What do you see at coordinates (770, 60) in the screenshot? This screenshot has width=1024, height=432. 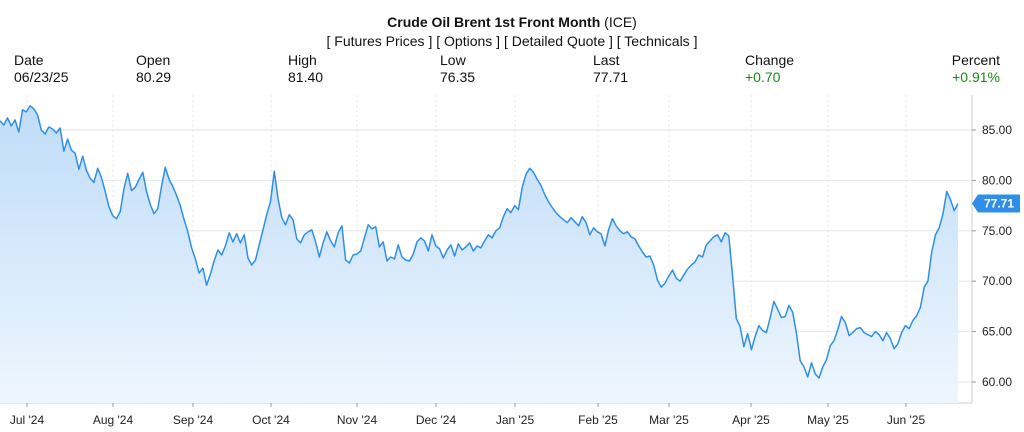 I see `stat-change-label: Change` at bounding box center [770, 60].